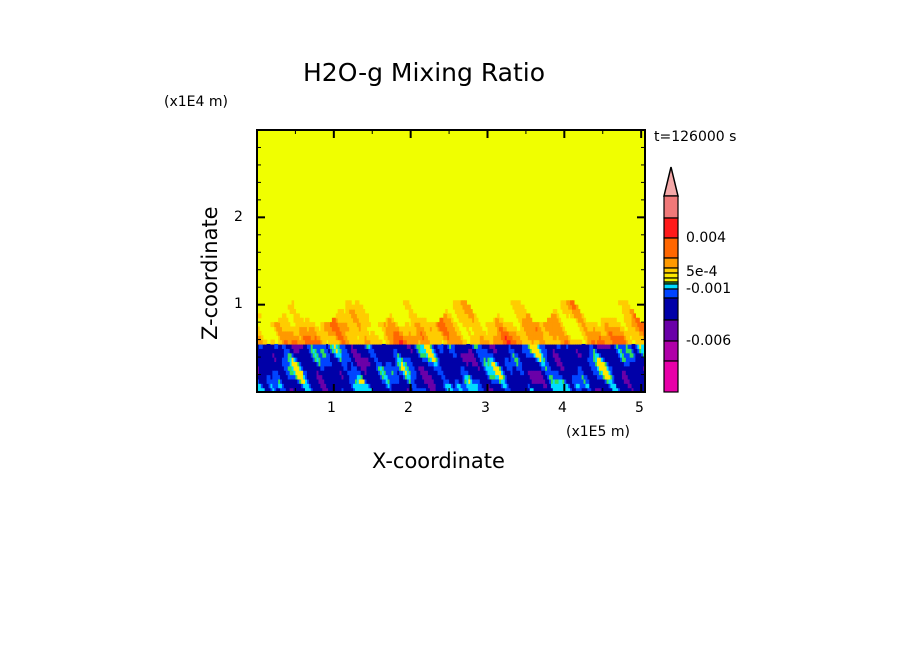 Image resolution: width=904 pixels, height=654 pixels. I want to click on colorbar-label: 0.004, so click(706, 238).